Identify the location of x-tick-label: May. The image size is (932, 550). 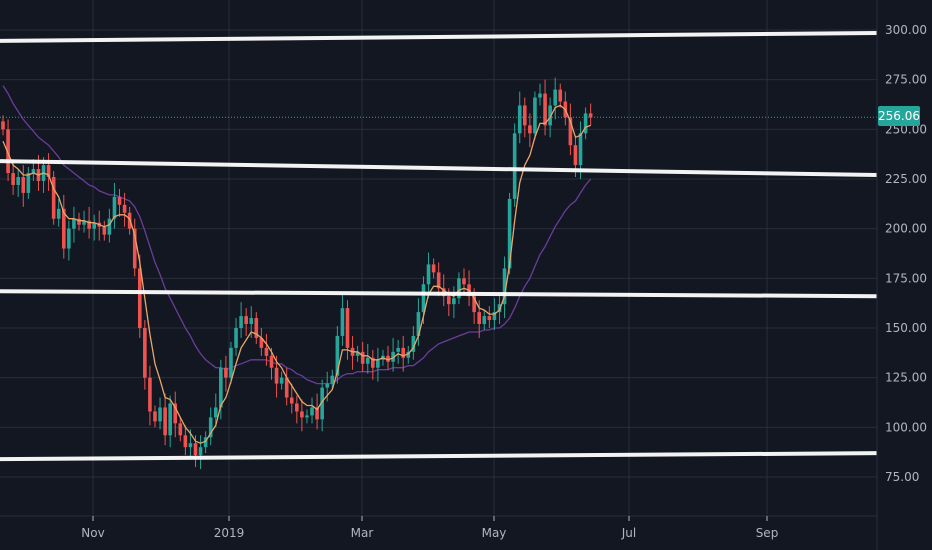
(494, 533).